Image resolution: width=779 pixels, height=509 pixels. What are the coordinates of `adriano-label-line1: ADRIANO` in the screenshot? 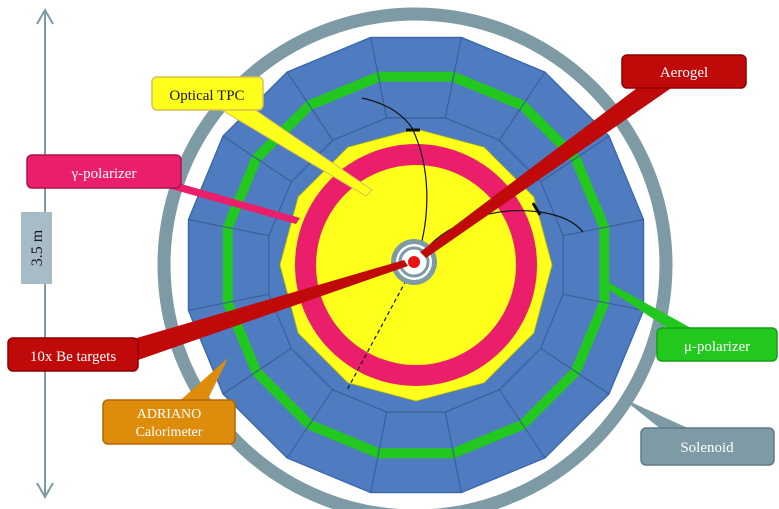 It's located at (169, 414).